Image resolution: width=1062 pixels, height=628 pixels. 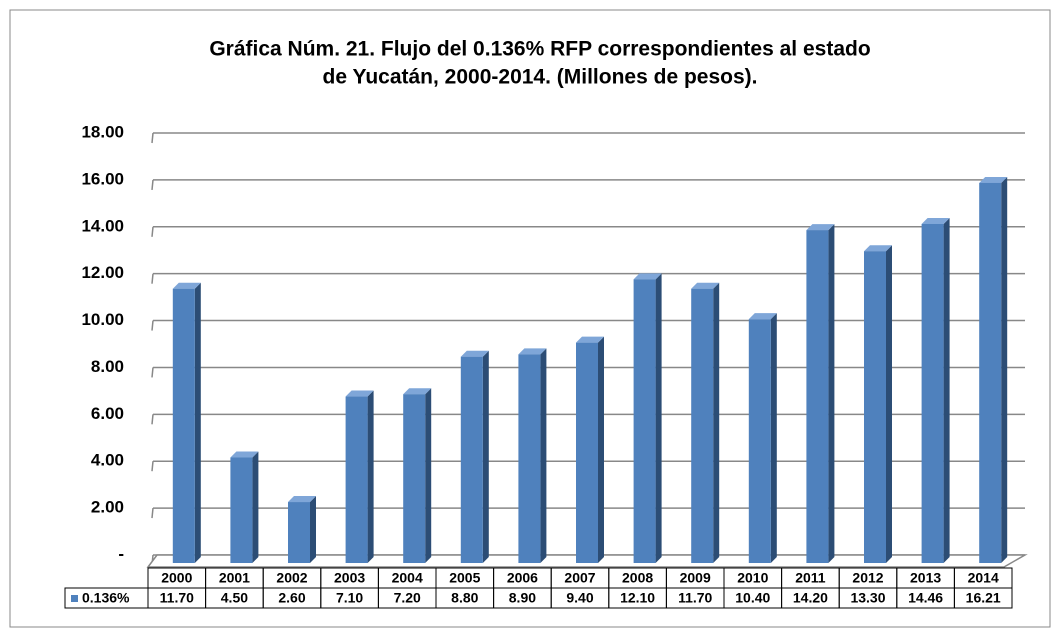 What do you see at coordinates (107, 413) in the screenshot?
I see `y-tick-label: 6.00` at bounding box center [107, 413].